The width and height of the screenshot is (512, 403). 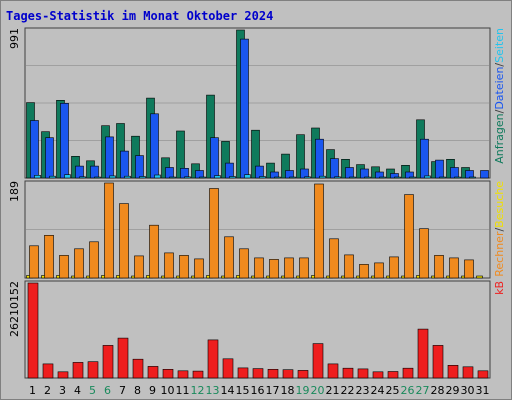 I want to click on x-tick-label-day-29: 29, so click(x=453, y=390).